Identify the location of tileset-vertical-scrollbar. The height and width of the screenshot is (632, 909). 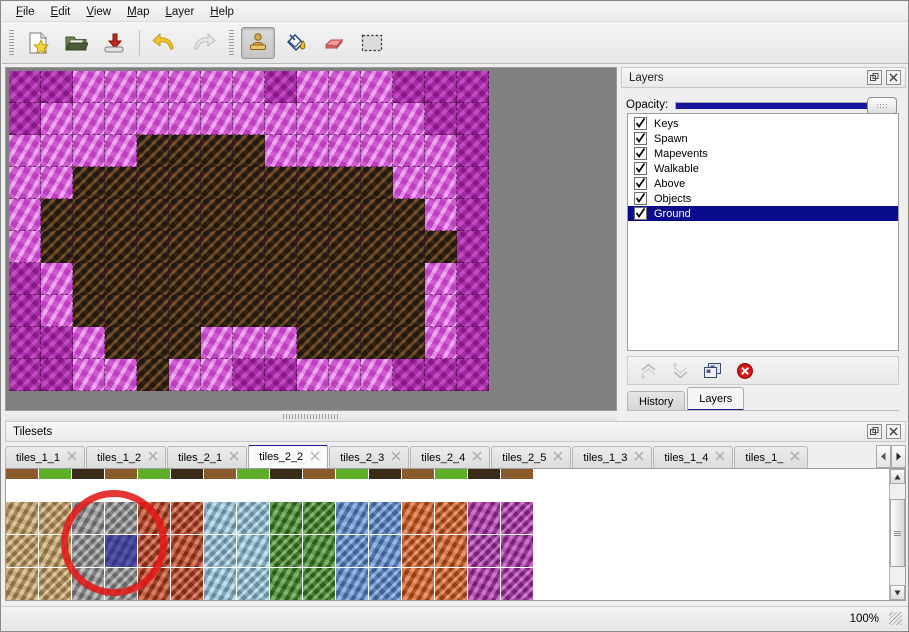
(897, 534).